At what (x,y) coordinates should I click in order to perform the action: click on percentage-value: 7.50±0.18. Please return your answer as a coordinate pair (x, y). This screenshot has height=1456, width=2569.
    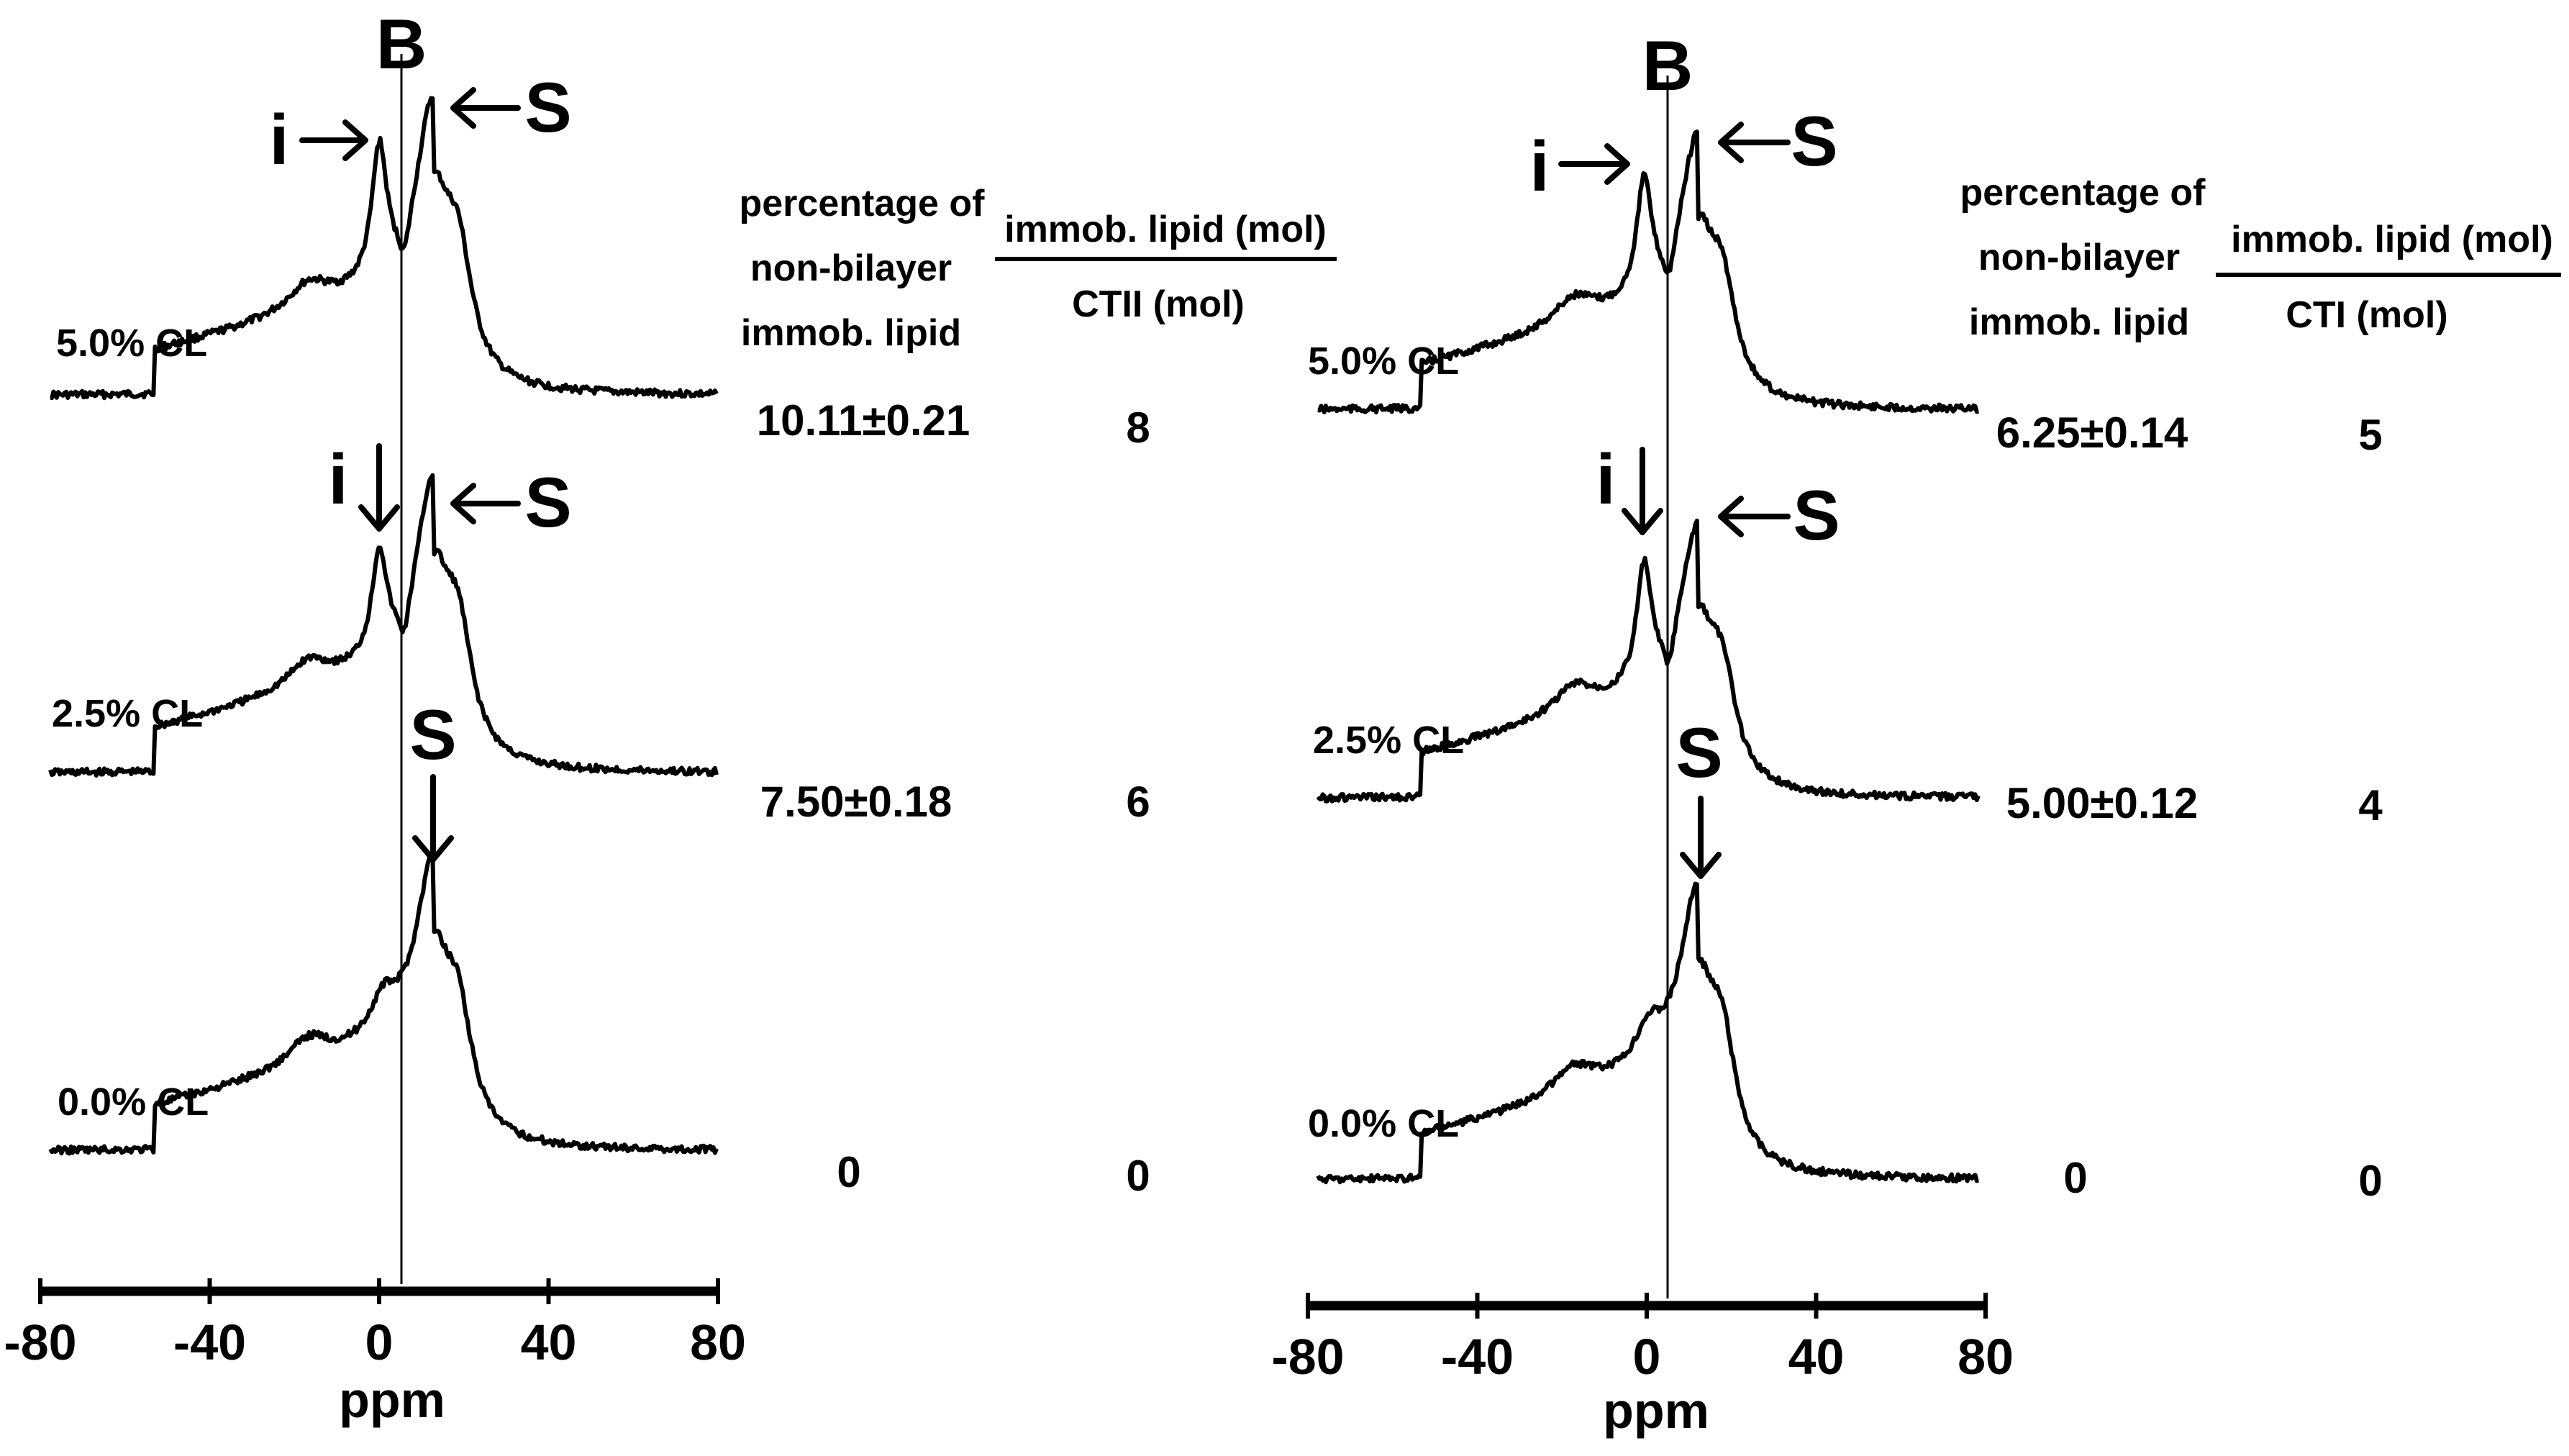
    Looking at the image, I should click on (856, 802).